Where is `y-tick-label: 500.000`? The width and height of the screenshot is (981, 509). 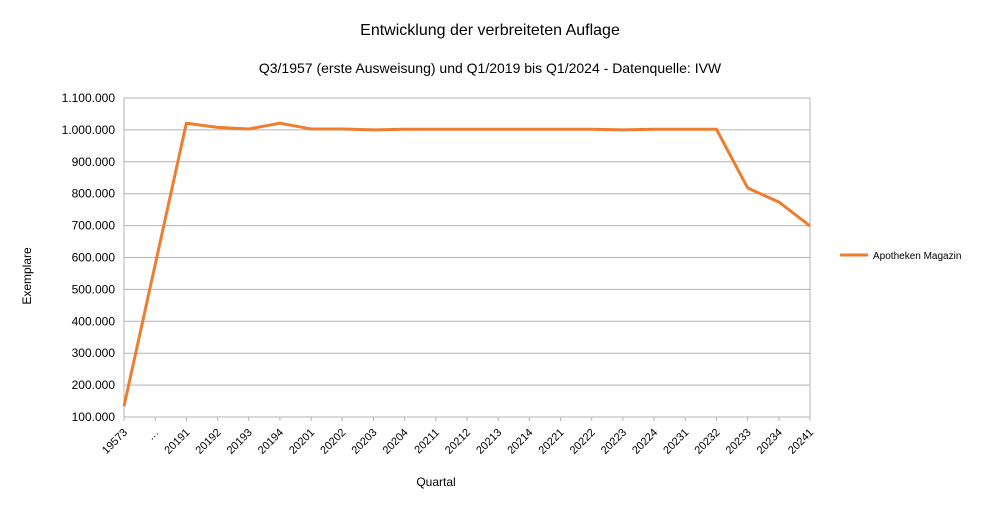
y-tick-label: 500.000 is located at coordinates (94, 289).